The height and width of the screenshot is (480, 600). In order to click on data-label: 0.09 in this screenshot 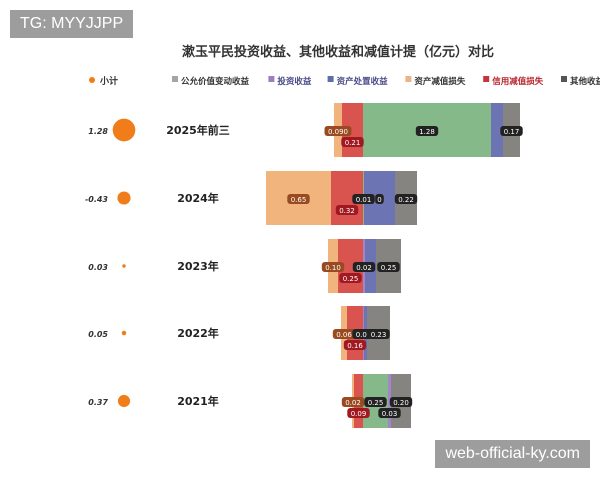, I will do `click(358, 413)`.